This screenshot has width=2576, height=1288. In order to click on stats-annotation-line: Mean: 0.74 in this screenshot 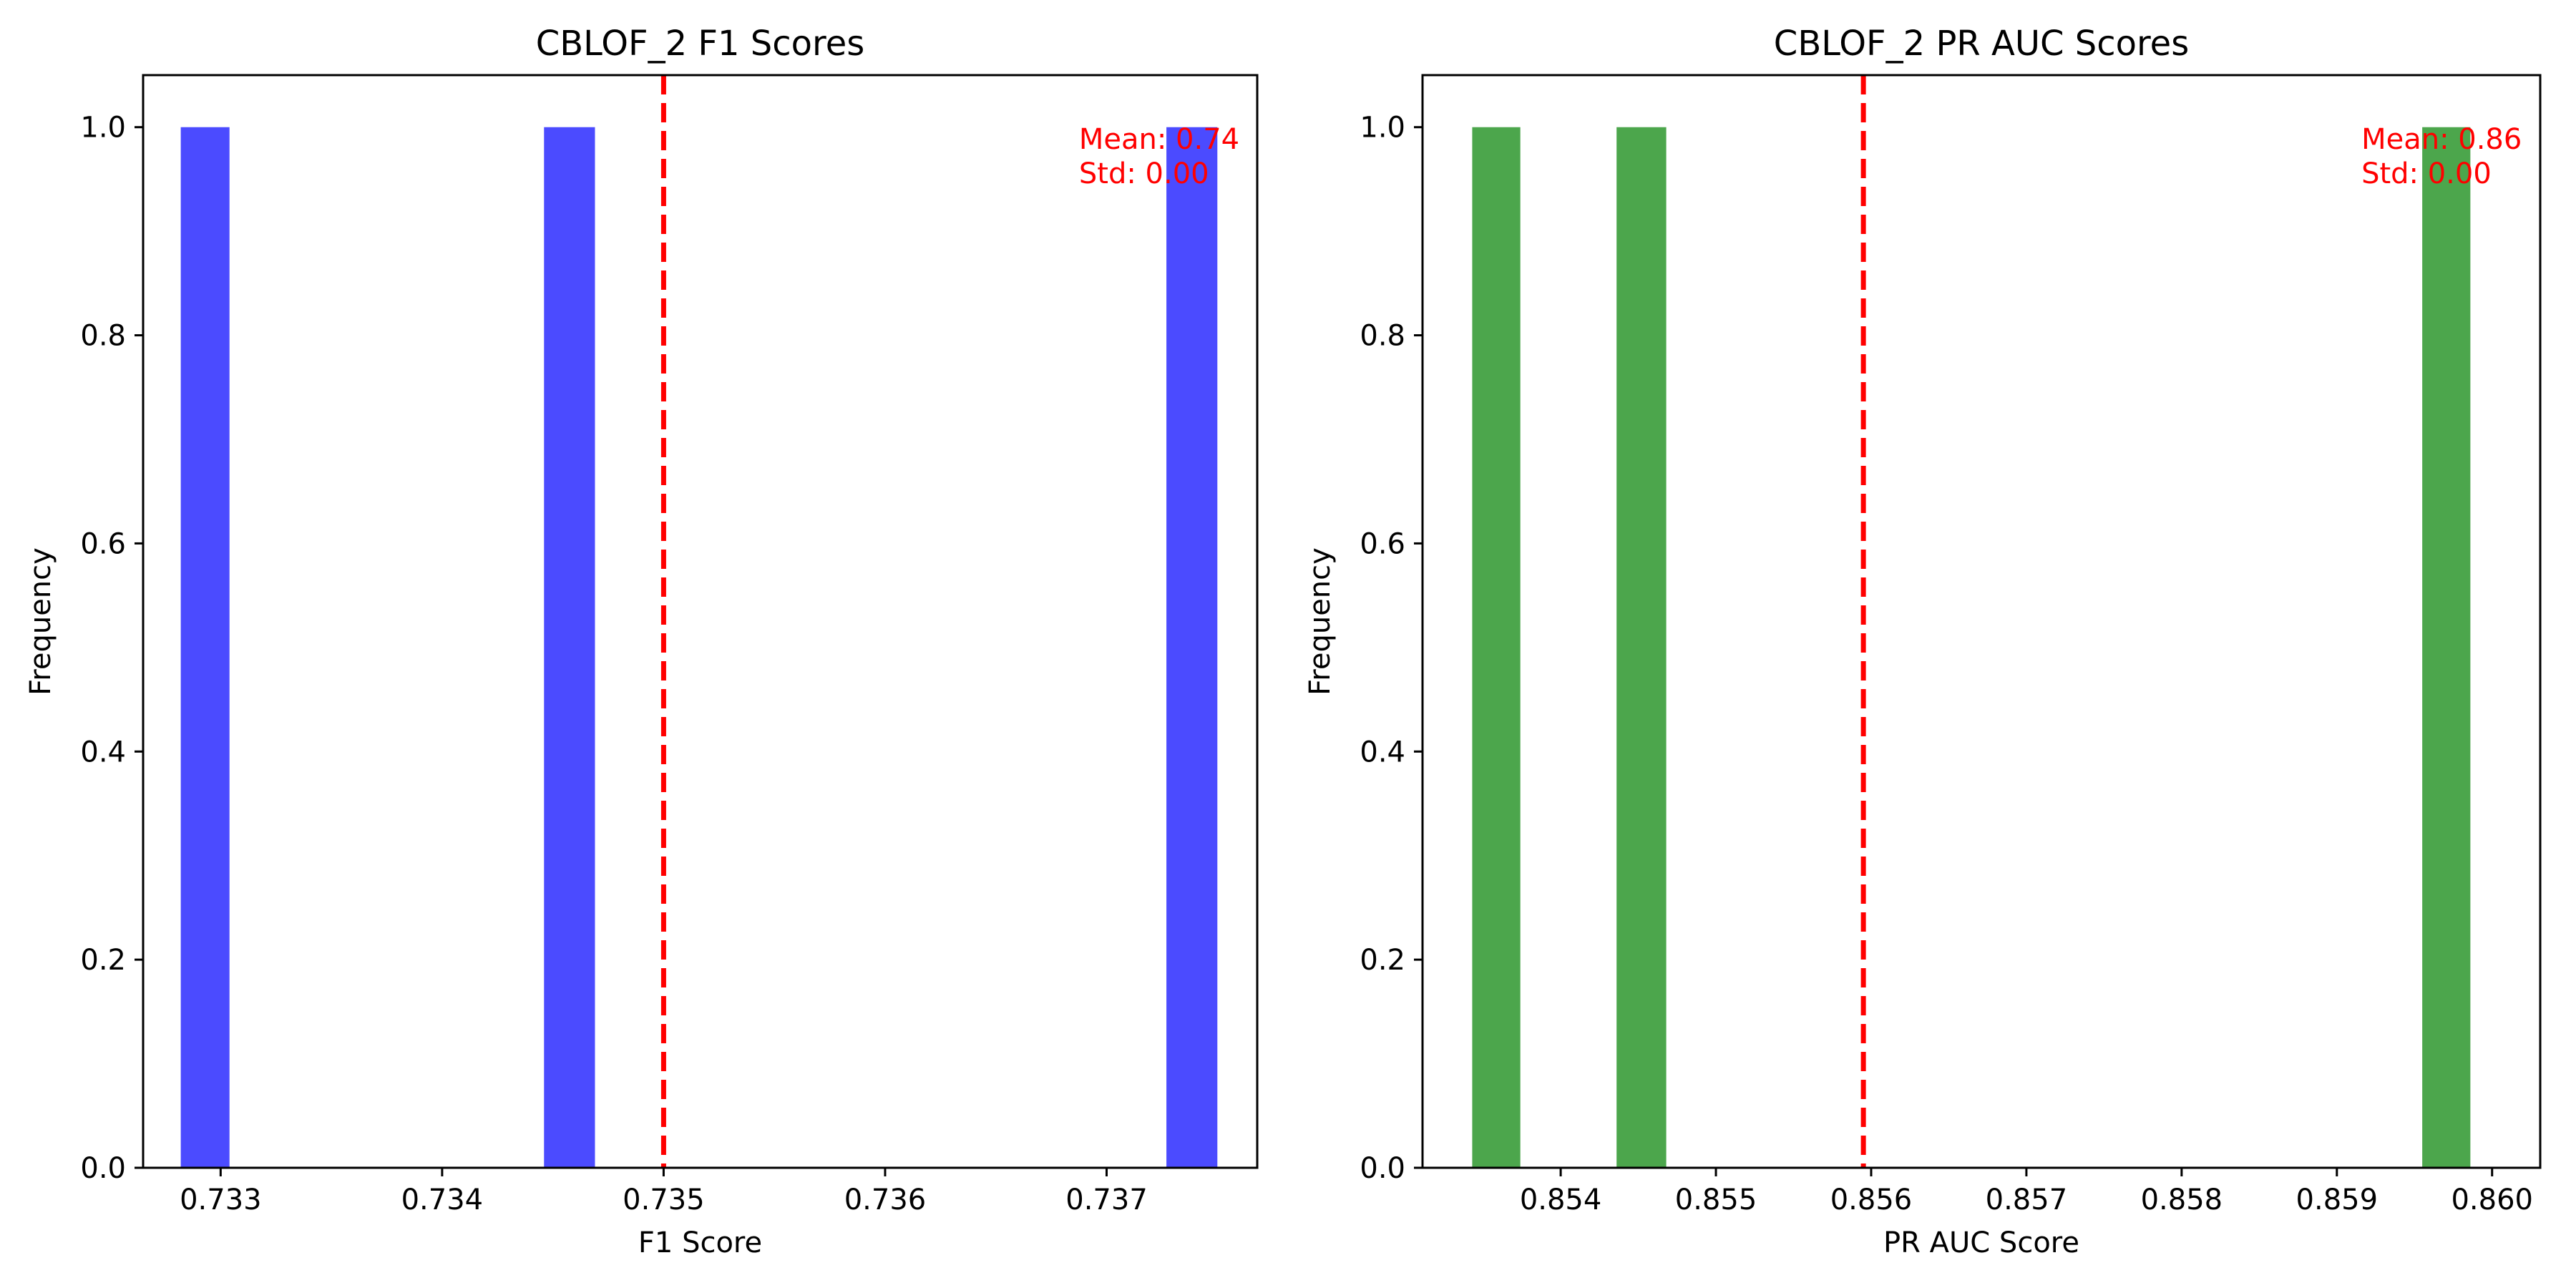, I will do `click(1159, 139)`.